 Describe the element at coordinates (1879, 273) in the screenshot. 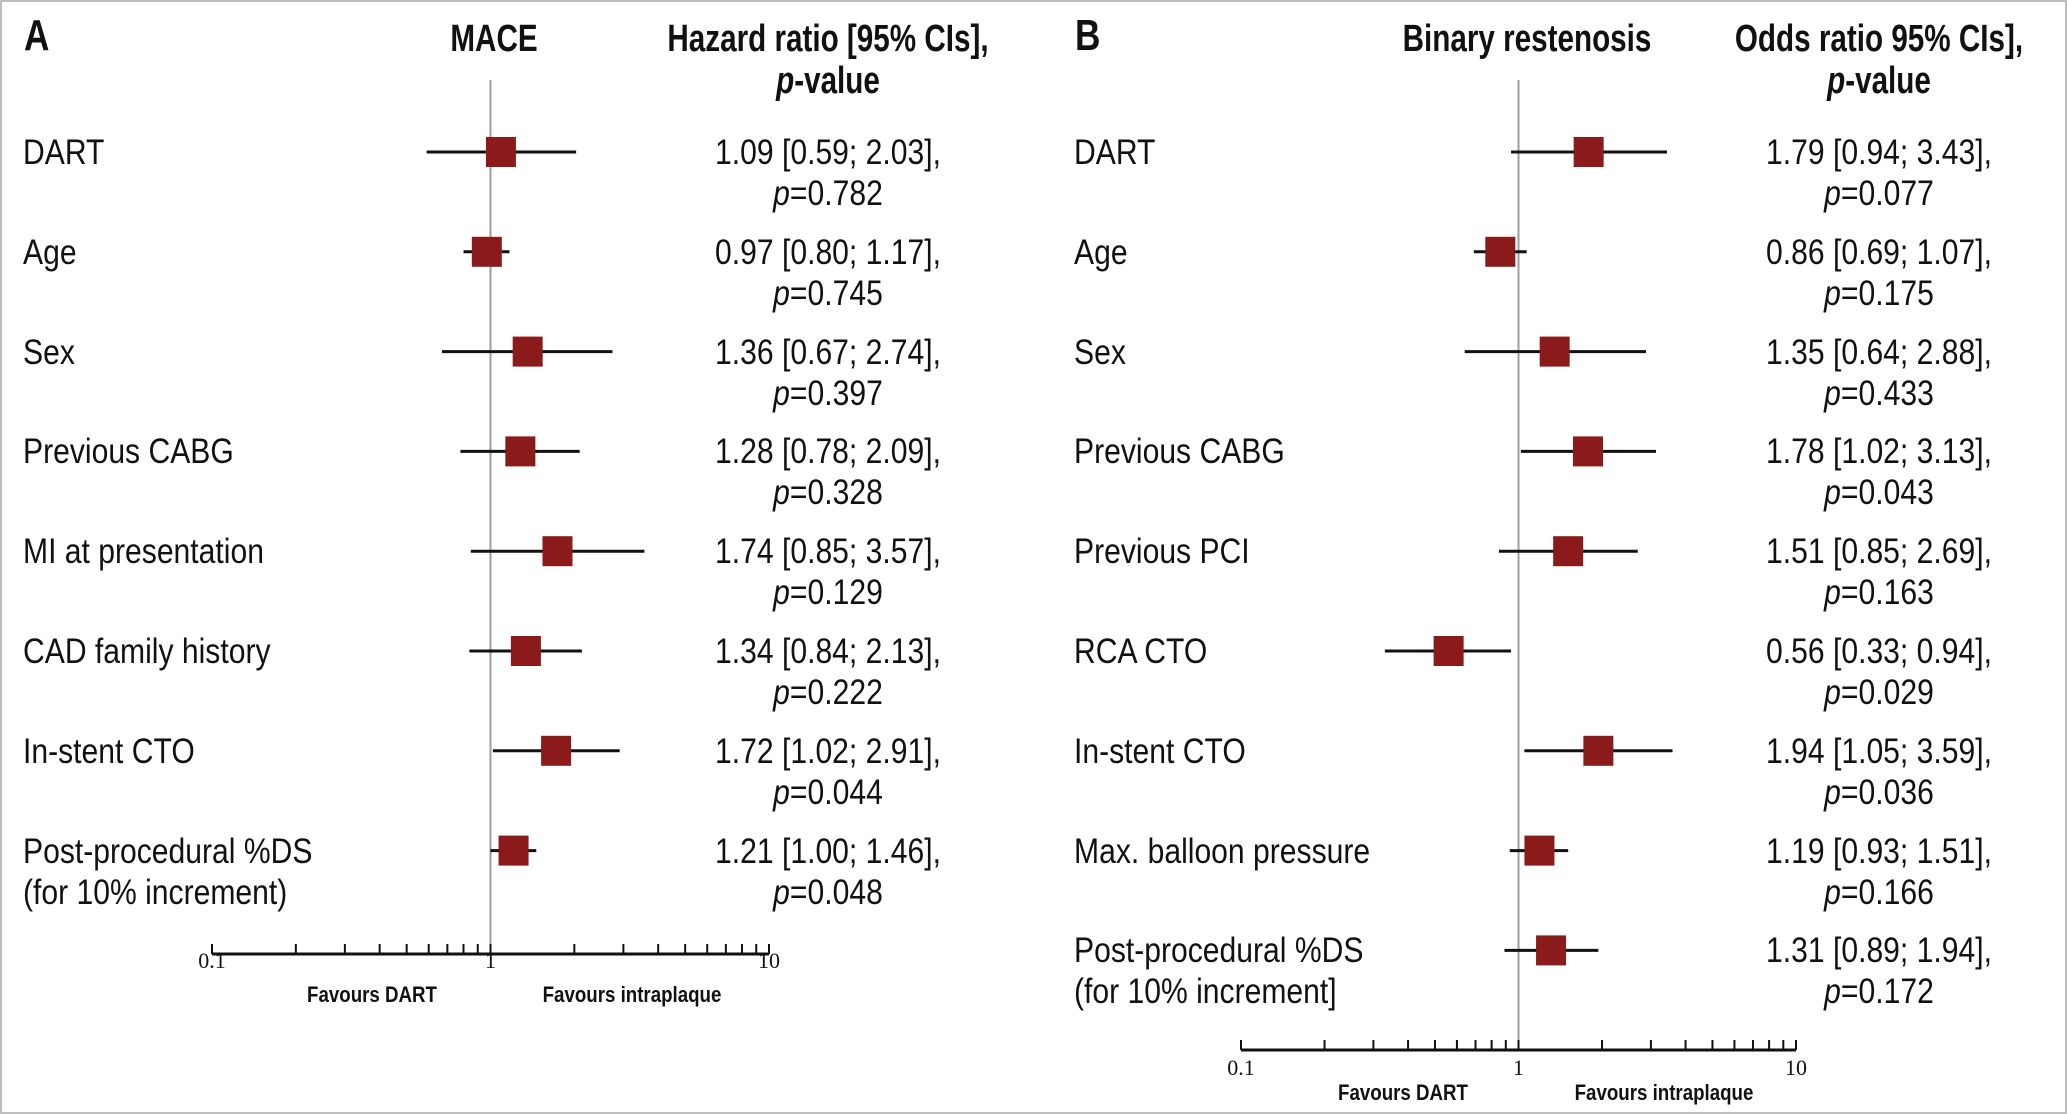

I see `row-estimate-text: 0.86 [0.69; 1.07], p=0.175` at that location.